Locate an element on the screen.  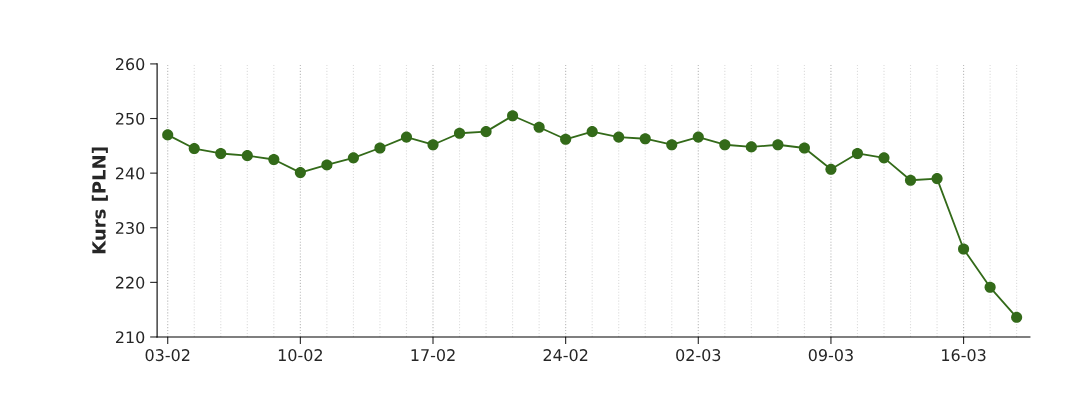
x-tick-label: 24-02 is located at coordinates (565, 355).